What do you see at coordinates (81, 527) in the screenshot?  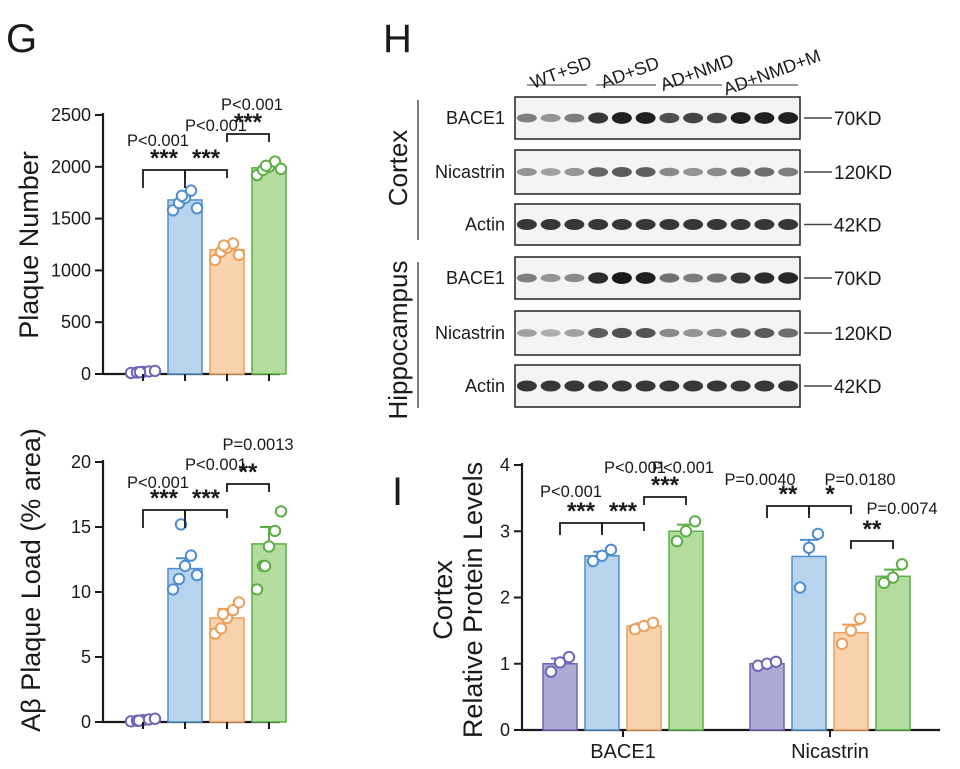 I see `y-tick-label: 15` at bounding box center [81, 527].